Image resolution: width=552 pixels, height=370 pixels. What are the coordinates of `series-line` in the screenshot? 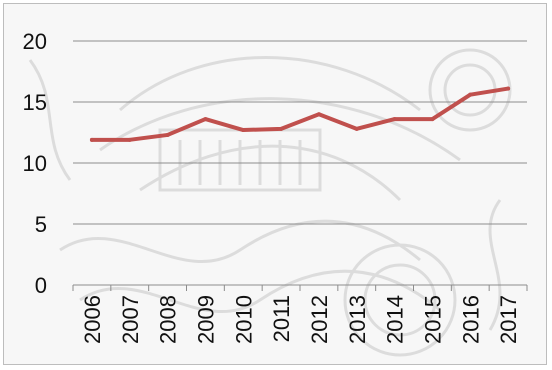 It's located at (300, 114).